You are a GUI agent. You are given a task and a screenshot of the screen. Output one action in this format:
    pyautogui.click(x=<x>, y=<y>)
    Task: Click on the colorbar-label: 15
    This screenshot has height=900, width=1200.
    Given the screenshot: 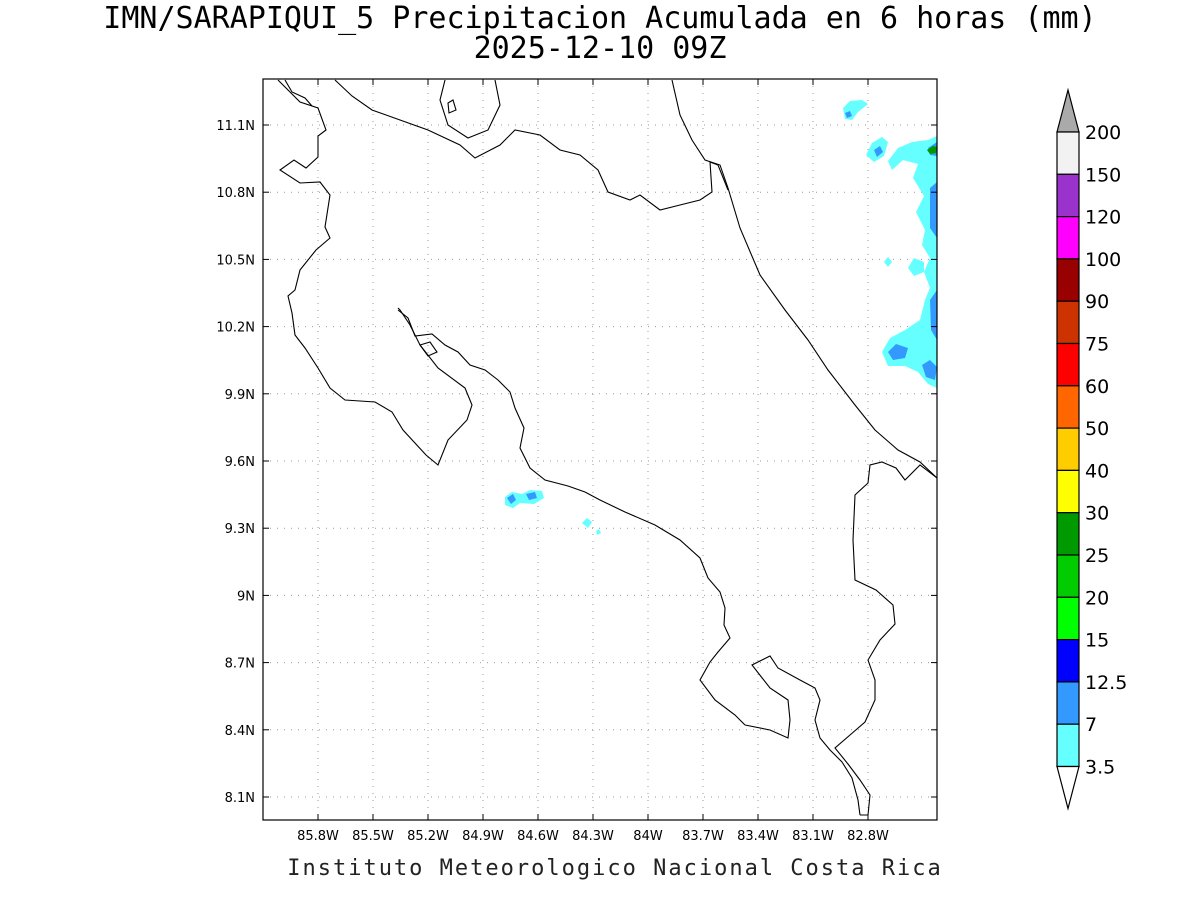 What is the action you would take?
    pyautogui.click(x=1097, y=641)
    